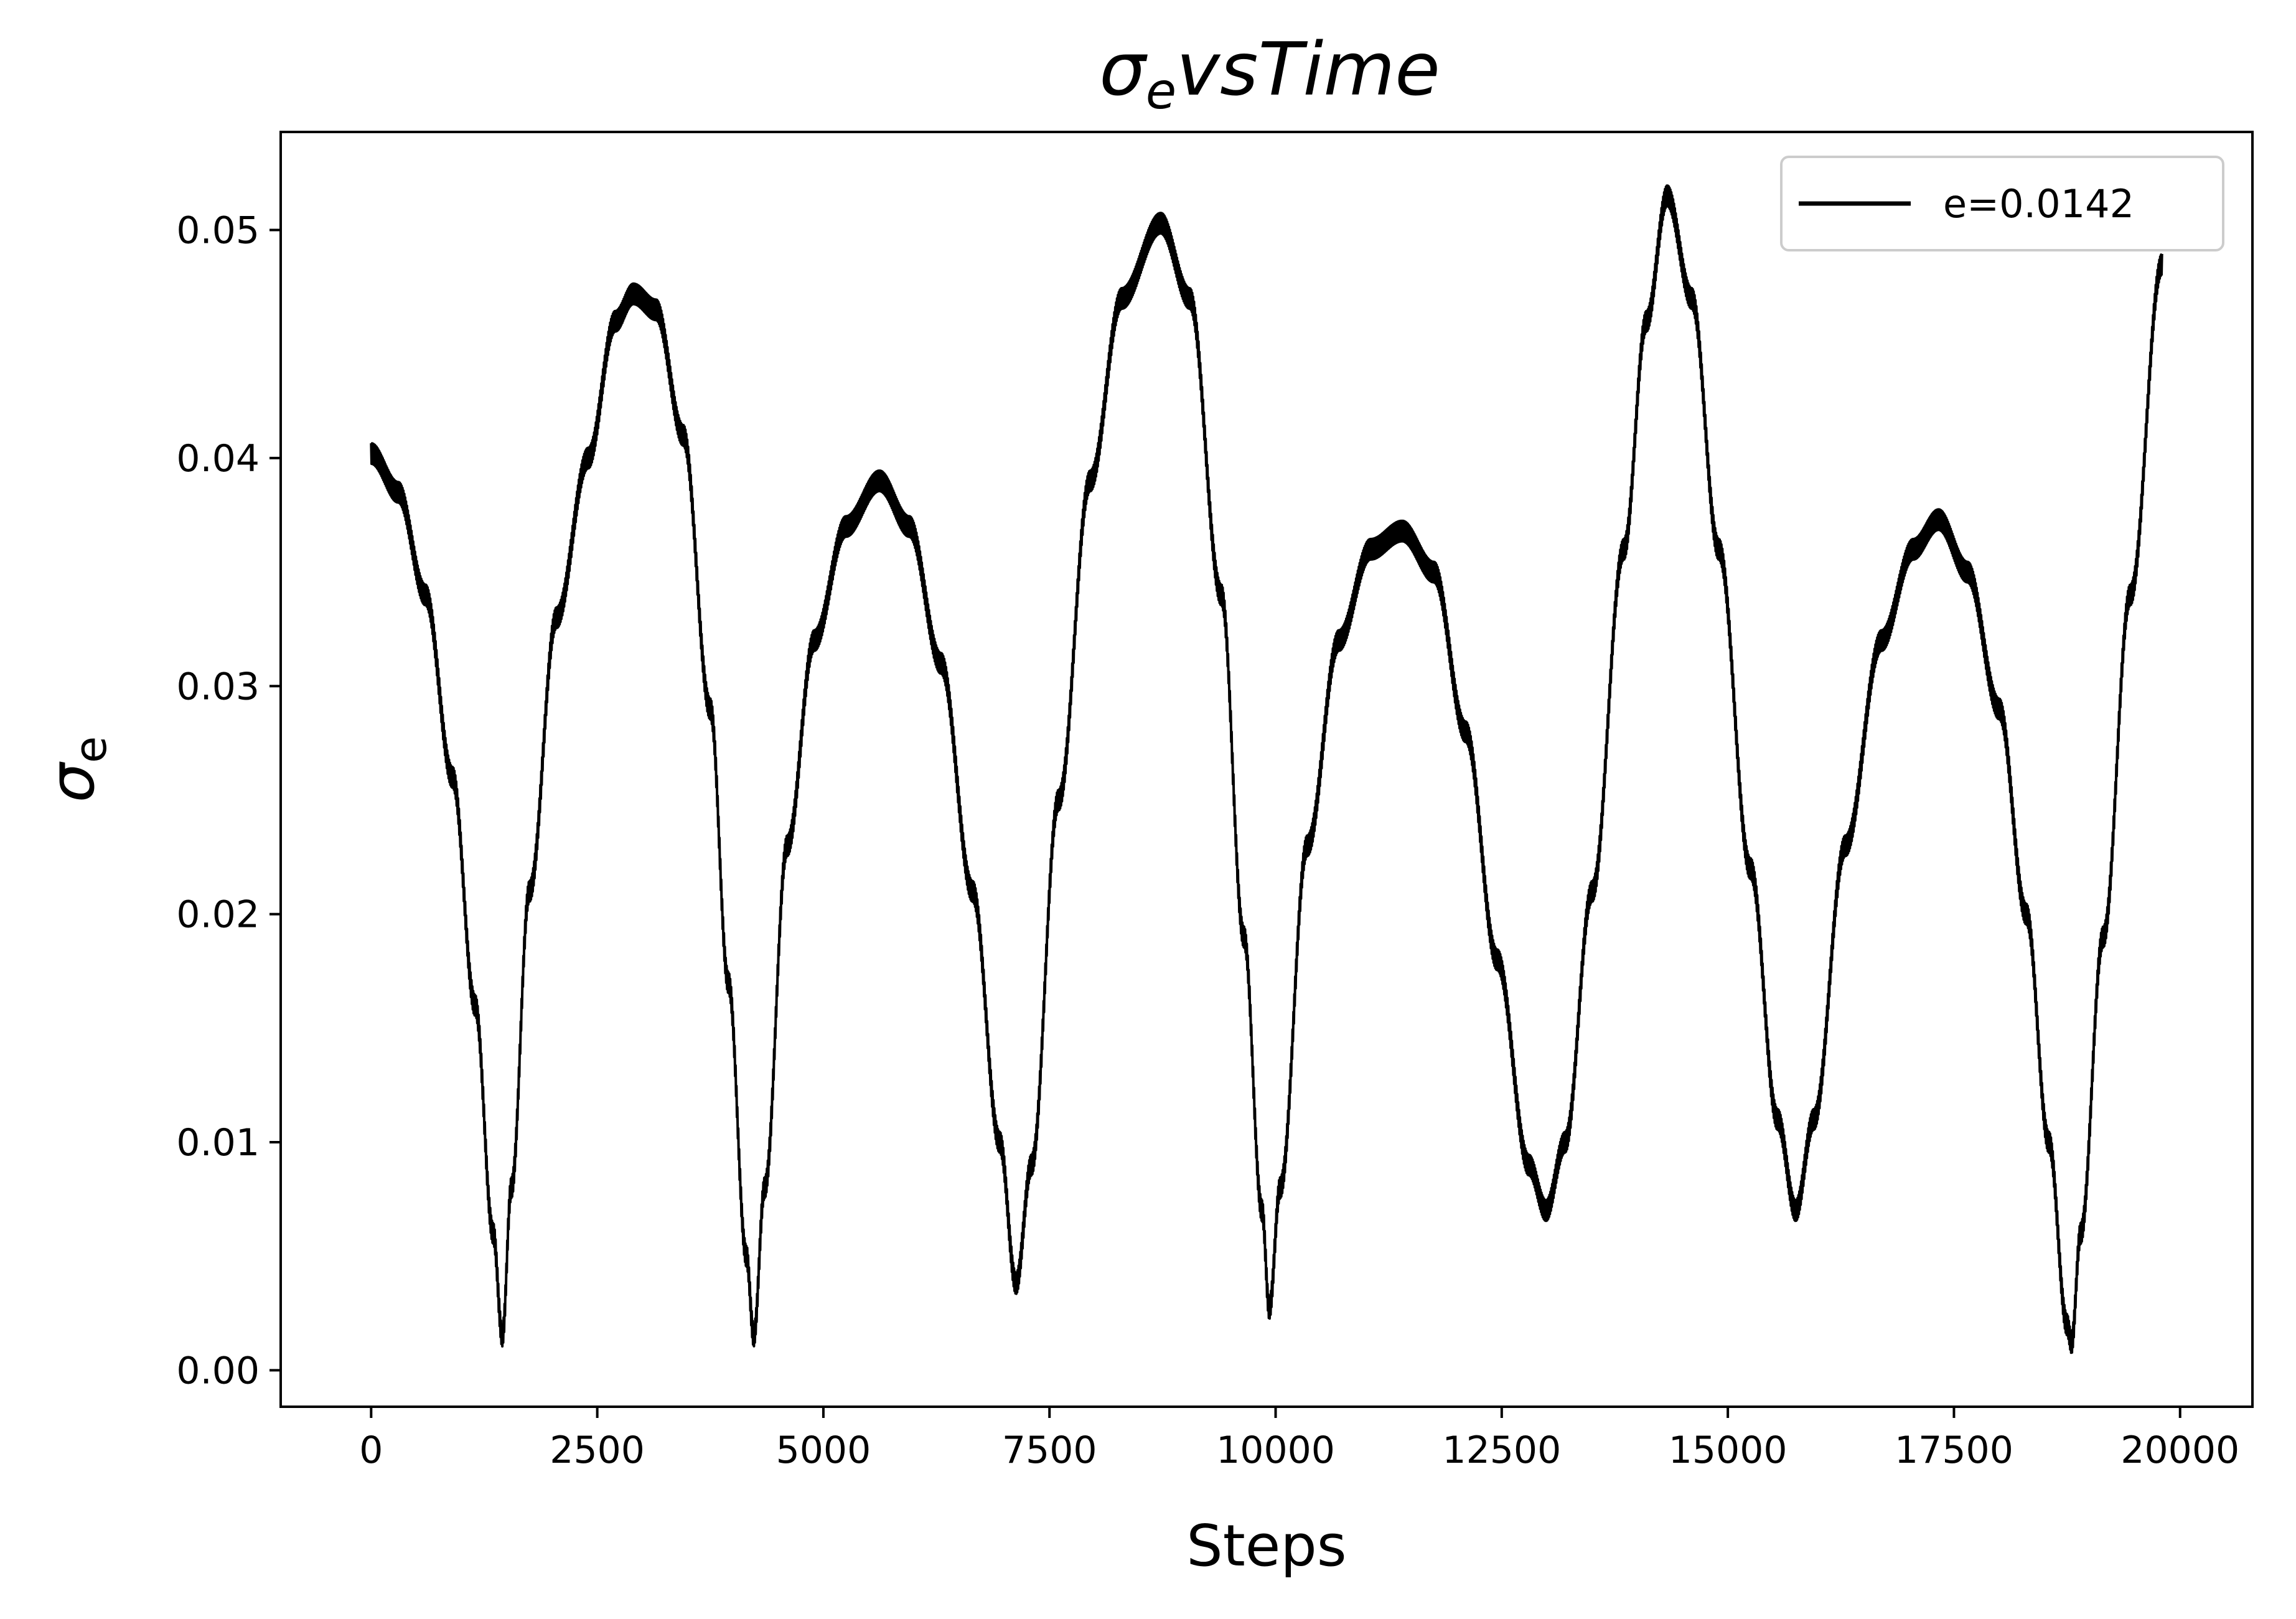  What do you see at coordinates (1501, 1450) in the screenshot?
I see `x-tick-label: 12500` at bounding box center [1501, 1450].